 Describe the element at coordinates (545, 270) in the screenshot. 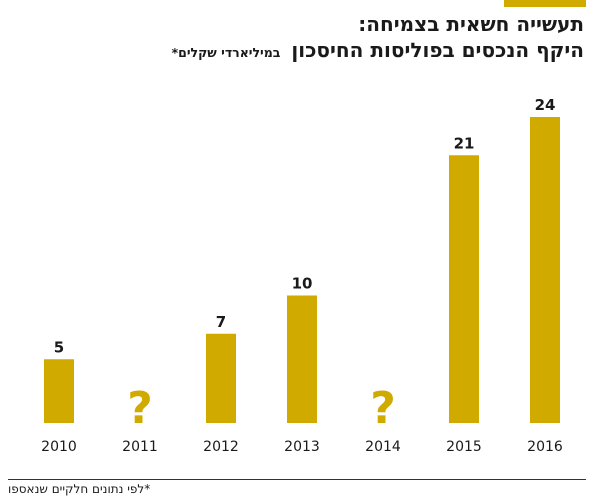

I see `bar-2016` at that location.